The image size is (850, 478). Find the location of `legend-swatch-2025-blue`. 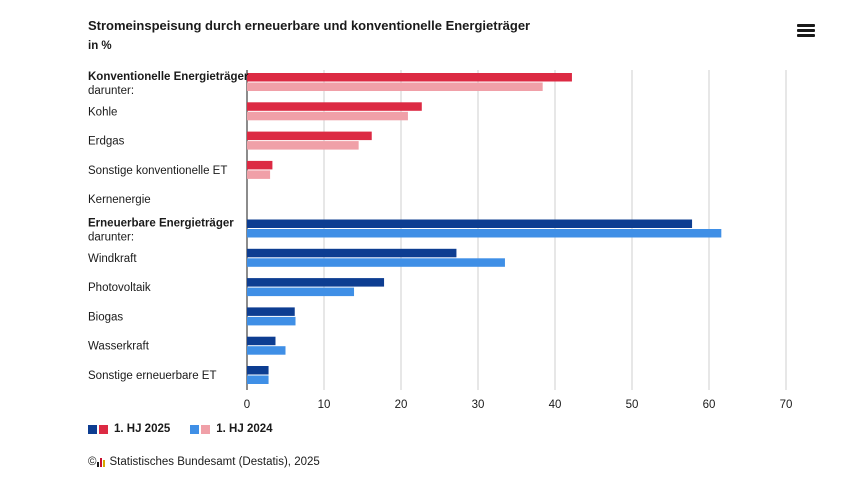

legend-swatch-2025-blue is located at coordinates (92, 429).